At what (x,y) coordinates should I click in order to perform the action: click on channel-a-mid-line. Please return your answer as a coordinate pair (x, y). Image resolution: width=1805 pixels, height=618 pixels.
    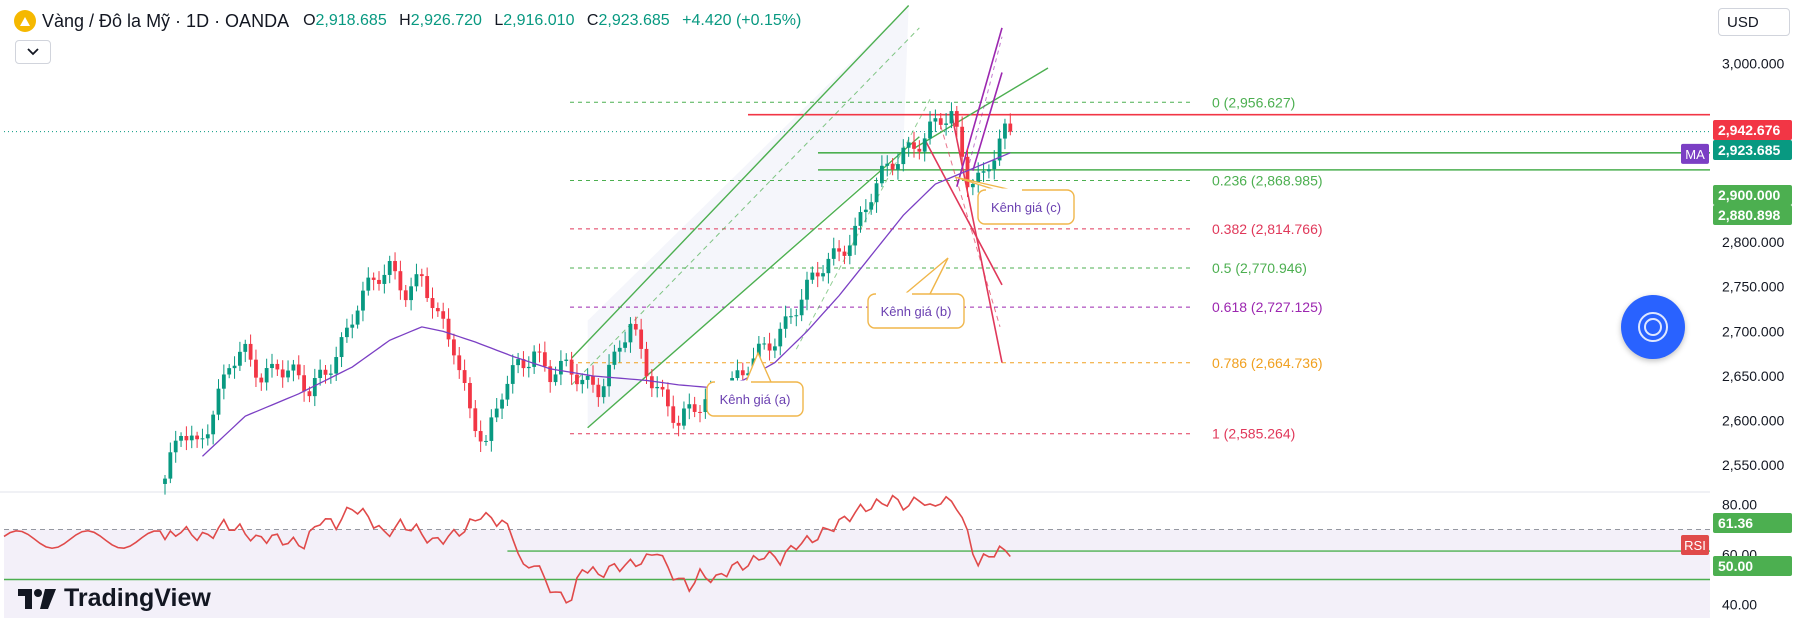
    Looking at the image, I should click on (745, 206).